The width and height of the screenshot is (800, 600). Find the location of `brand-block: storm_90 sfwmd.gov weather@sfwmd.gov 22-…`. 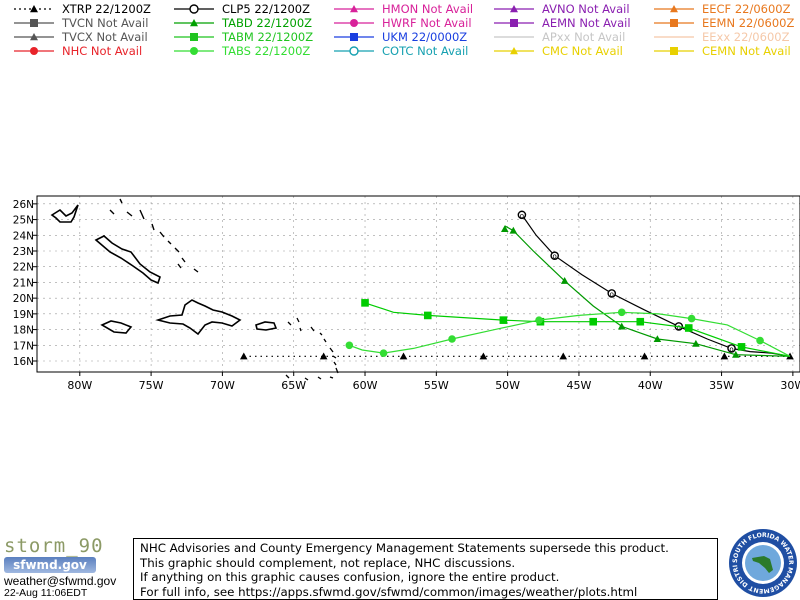

brand-block: storm_90 sfwmd.gov weather@sfwmd.gov 22-… is located at coordinates (69, 567).